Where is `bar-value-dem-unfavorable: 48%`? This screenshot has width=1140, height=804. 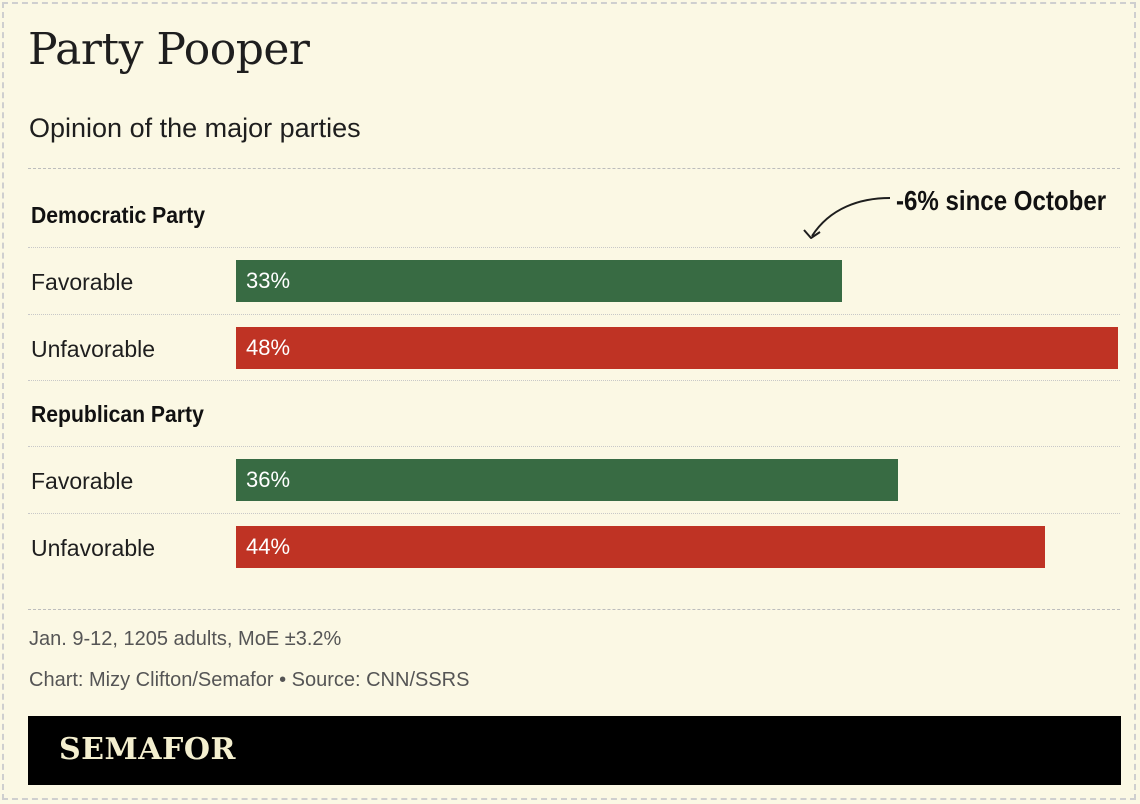
bar-value-dem-unfavorable: 48% is located at coordinates (268, 347).